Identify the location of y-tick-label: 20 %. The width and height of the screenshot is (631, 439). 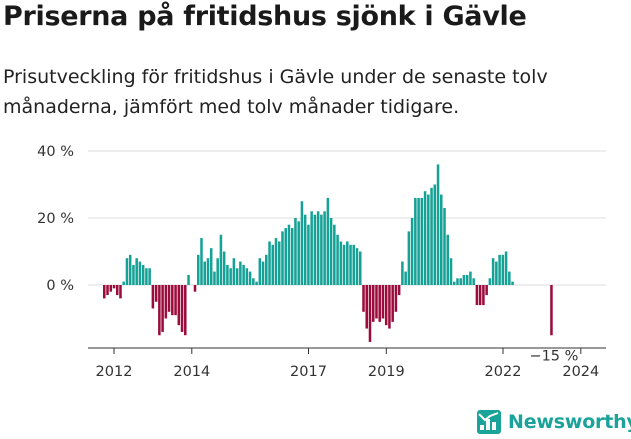
(55, 219).